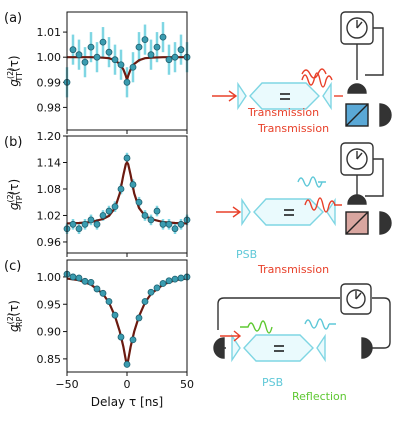 The image size is (399, 424). I want to click on y-axis-label: g(2)RP(τ), so click(15, 316).